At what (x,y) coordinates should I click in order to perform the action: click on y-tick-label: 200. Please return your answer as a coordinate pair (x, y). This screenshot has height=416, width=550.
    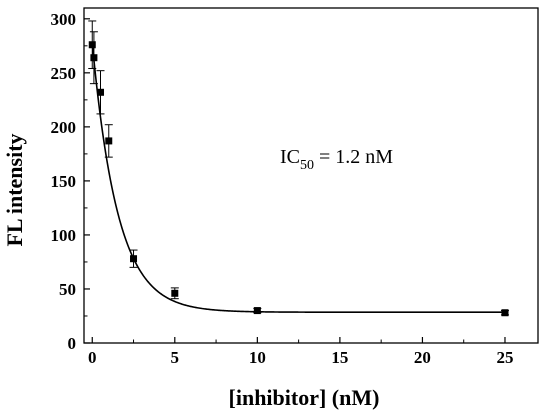
    Looking at the image, I should click on (64, 127).